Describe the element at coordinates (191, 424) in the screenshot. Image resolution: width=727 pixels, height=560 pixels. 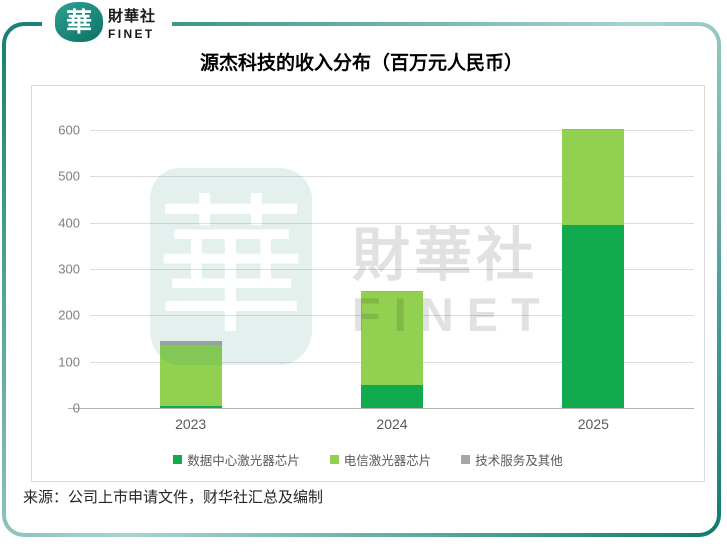
I see `x-tick-label: 2023` at that location.